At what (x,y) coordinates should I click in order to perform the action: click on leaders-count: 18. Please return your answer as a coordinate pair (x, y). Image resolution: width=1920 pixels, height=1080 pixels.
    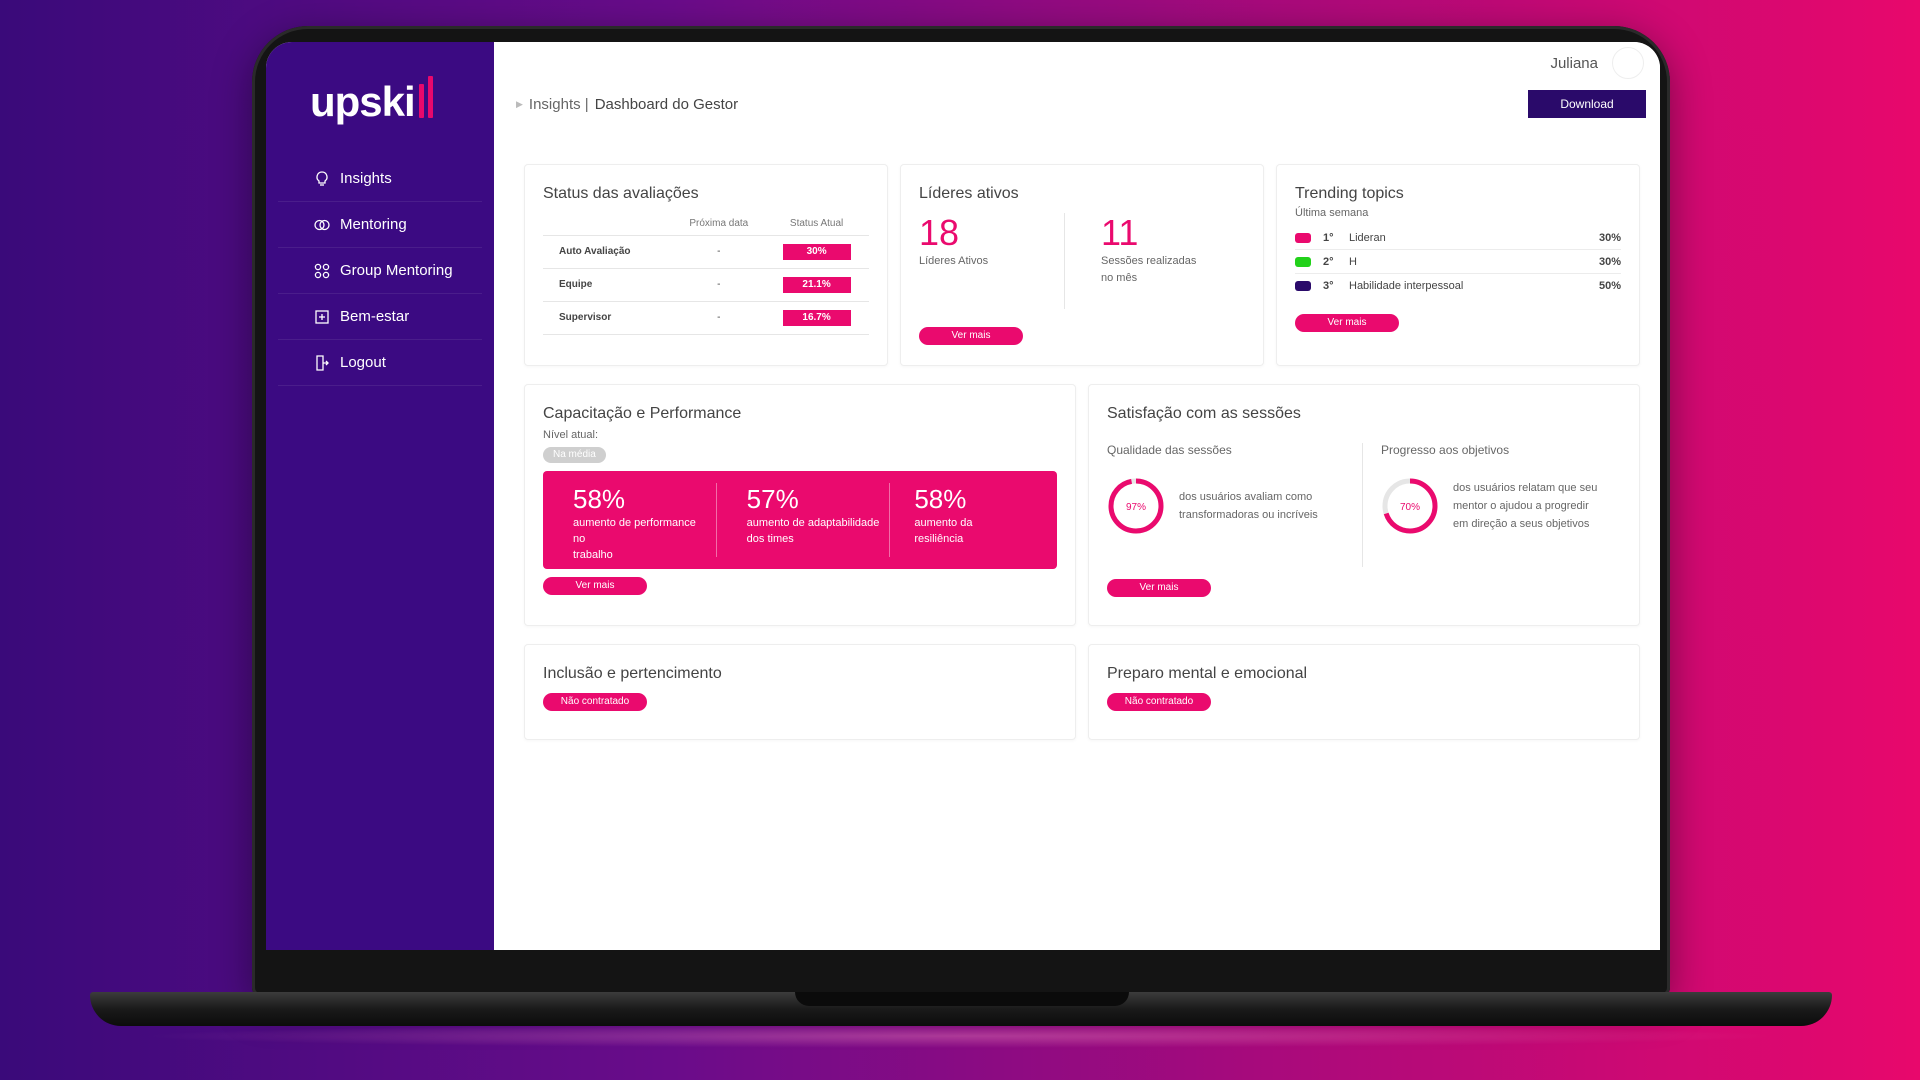
    Looking at the image, I should click on (939, 232).